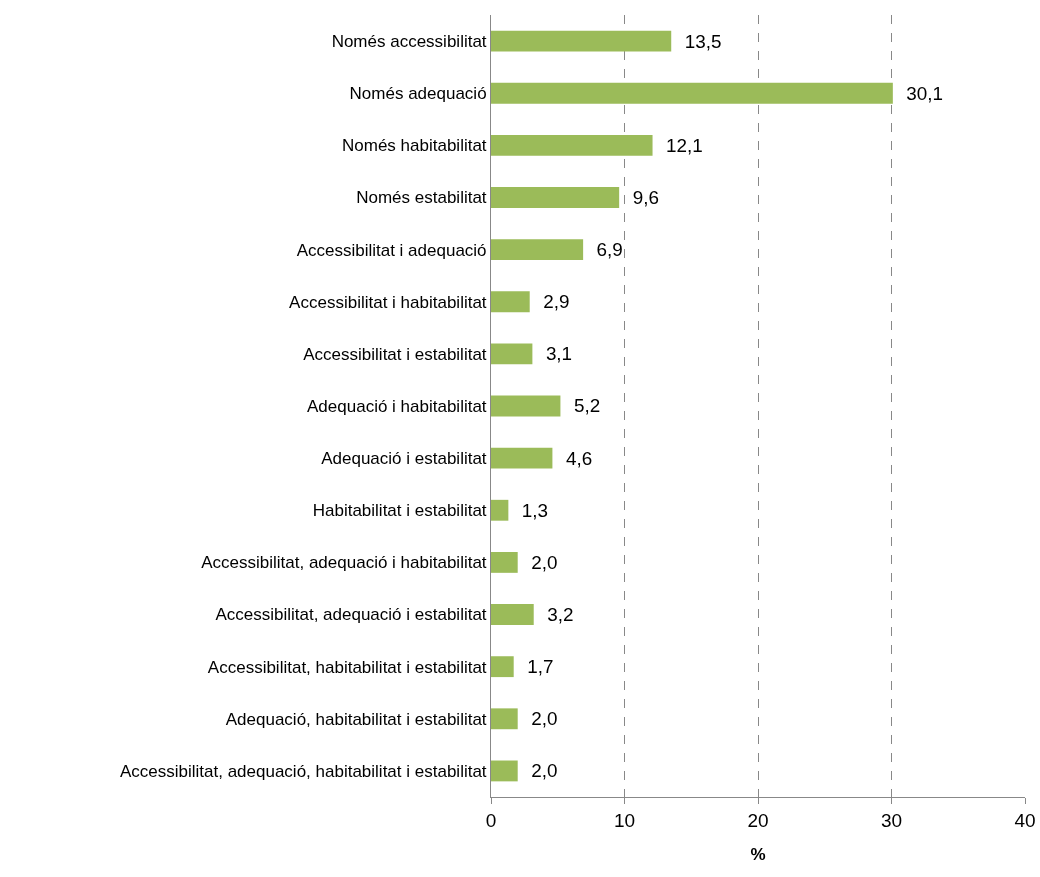 Image resolution: width=1040 pixels, height=877 pixels. What do you see at coordinates (919, 93) in the screenshot?
I see `data-label: 30,1` at bounding box center [919, 93].